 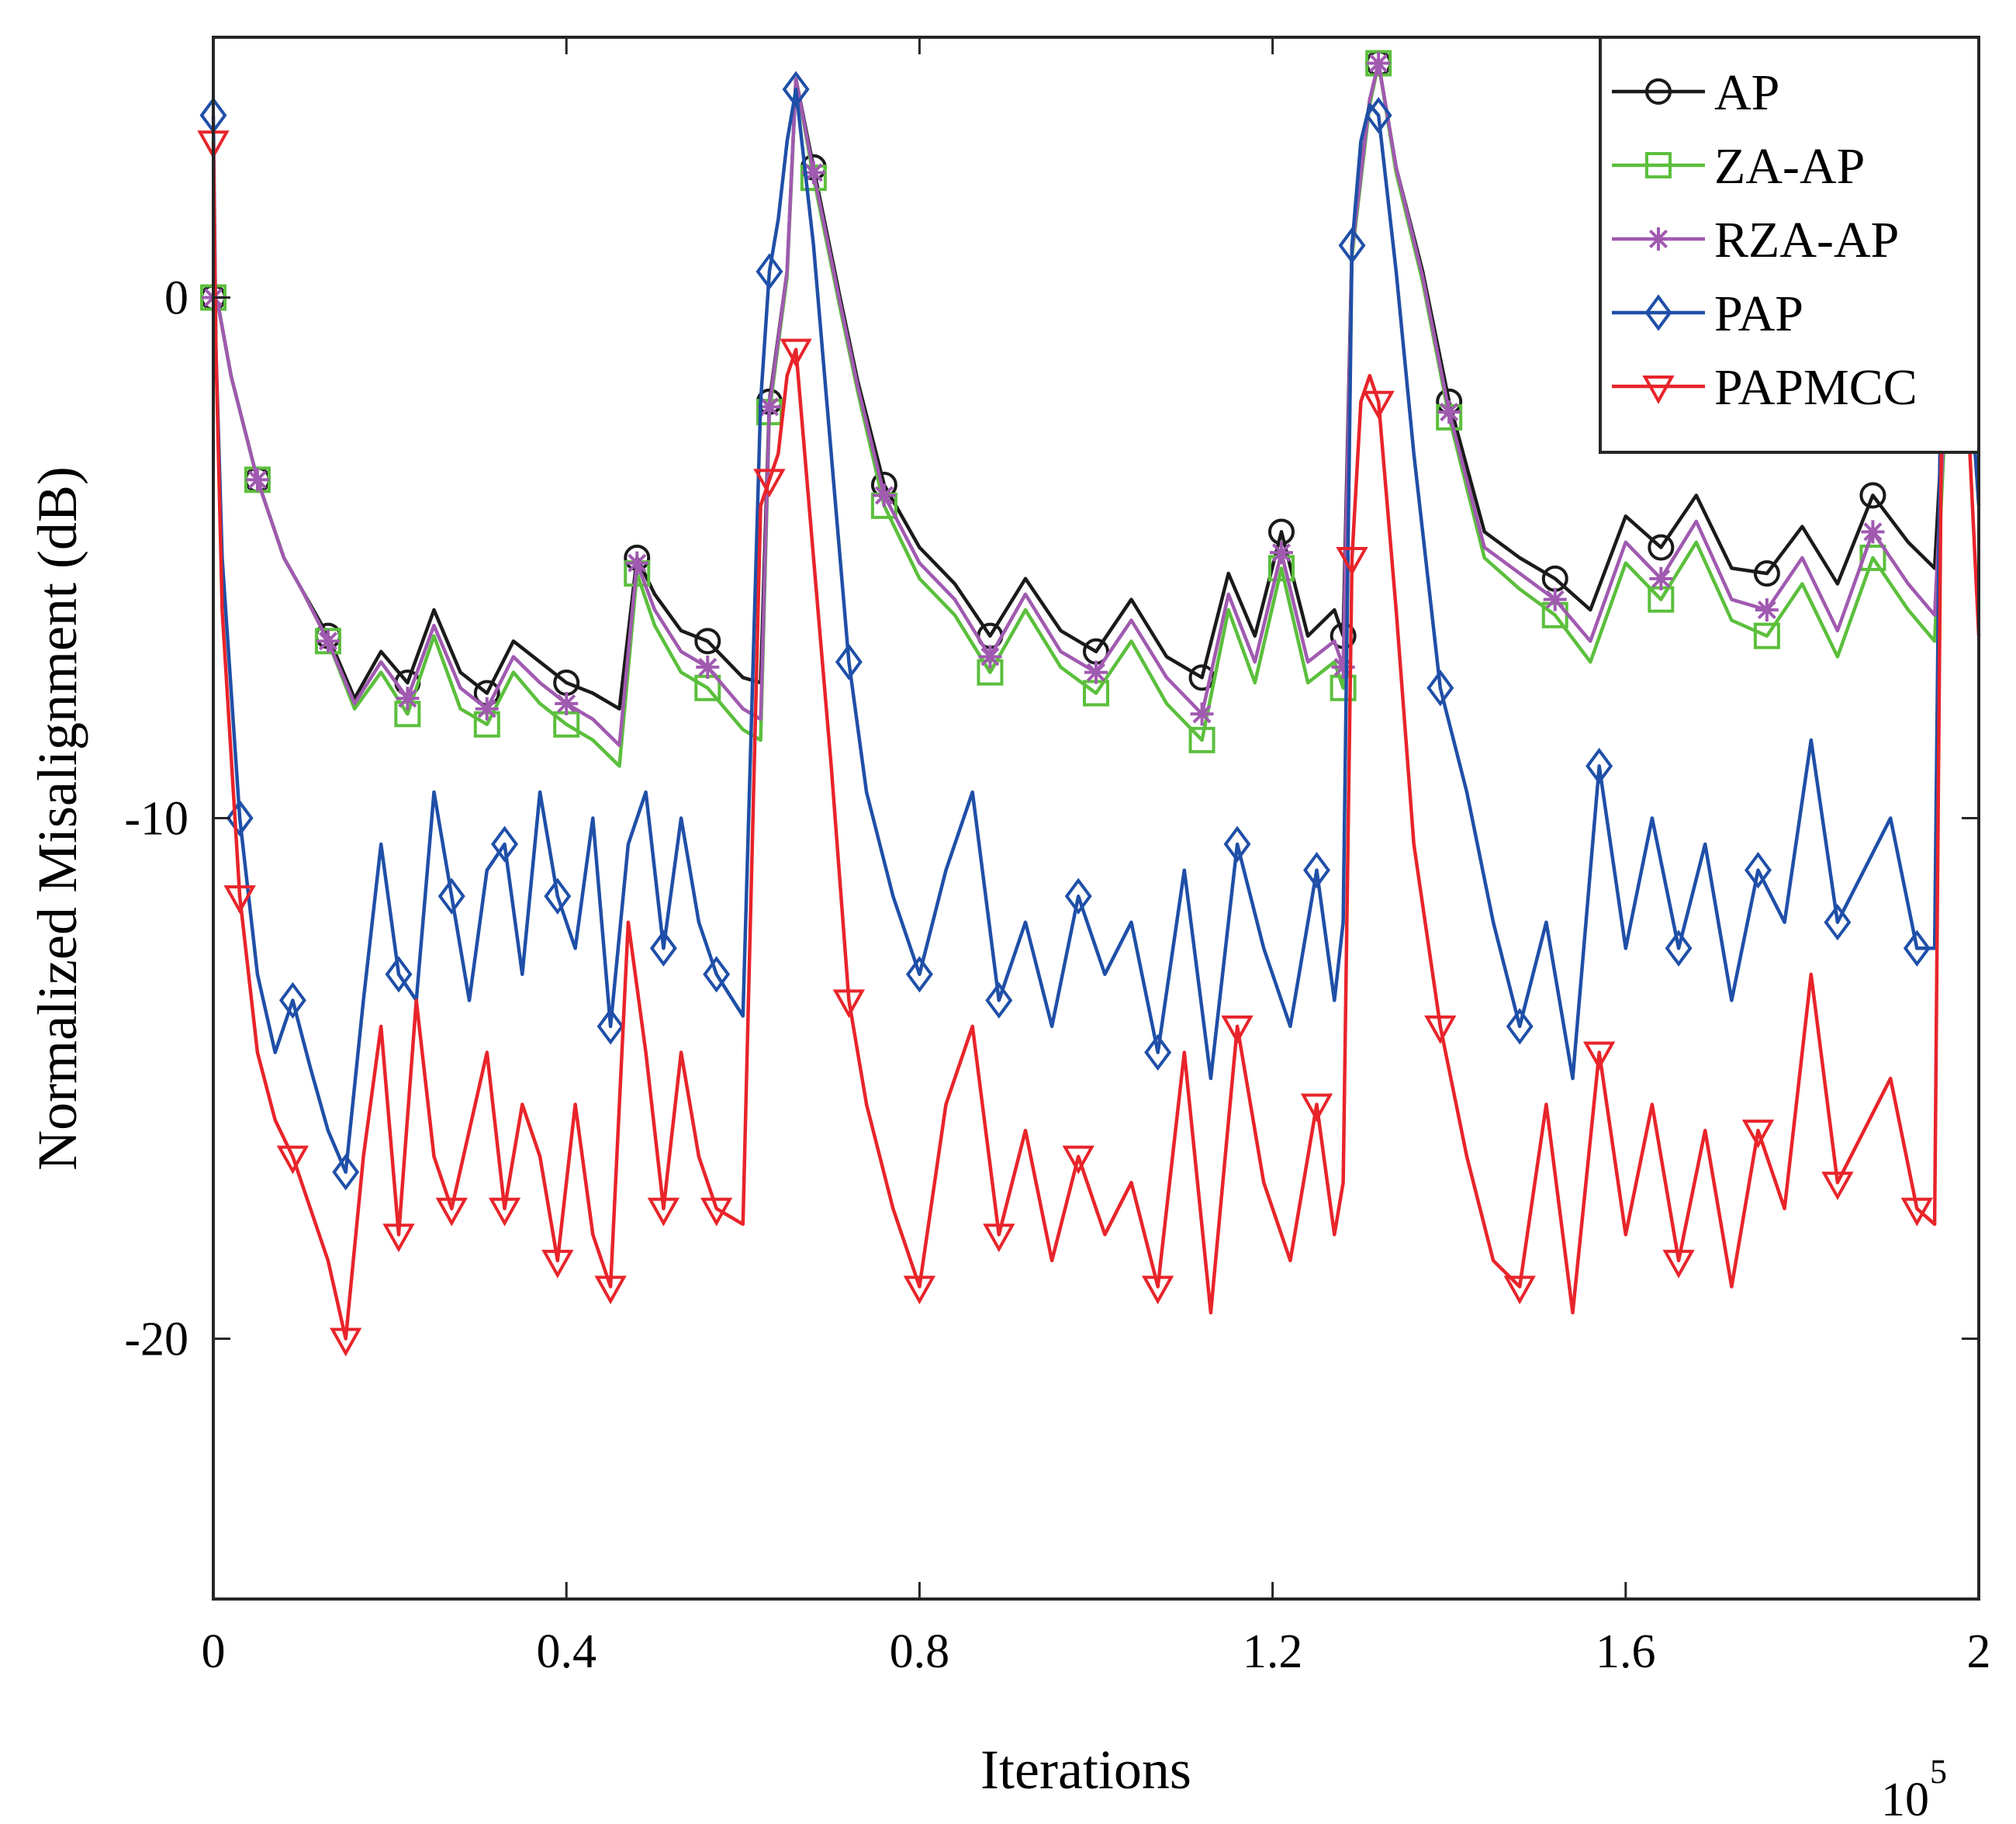 I want to click on x-axis-exponent-base: 10, so click(x=1905, y=1799).